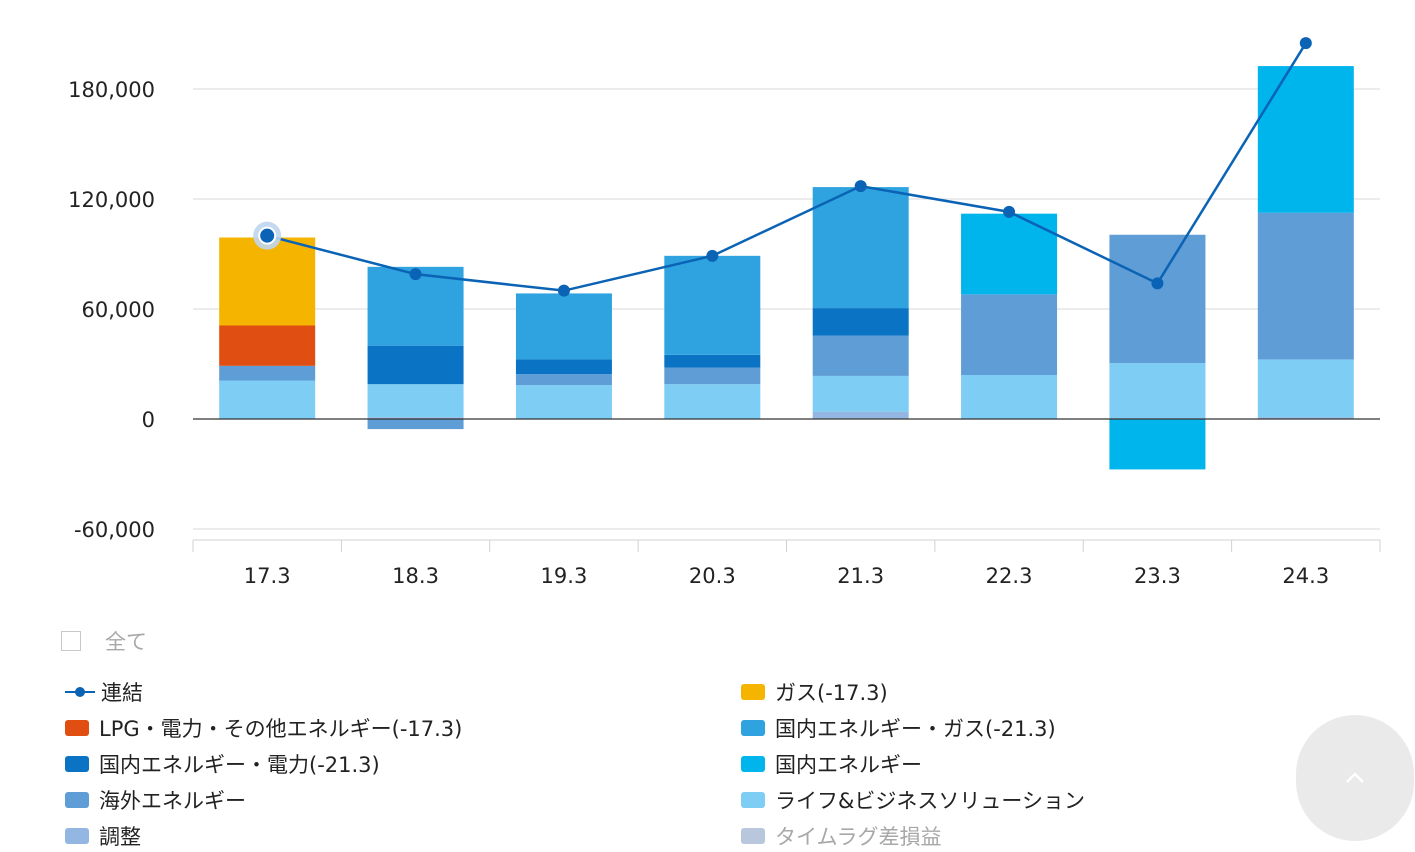  What do you see at coordinates (1305, 576) in the screenshot?
I see `x-tick-label: 24.3` at bounding box center [1305, 576].